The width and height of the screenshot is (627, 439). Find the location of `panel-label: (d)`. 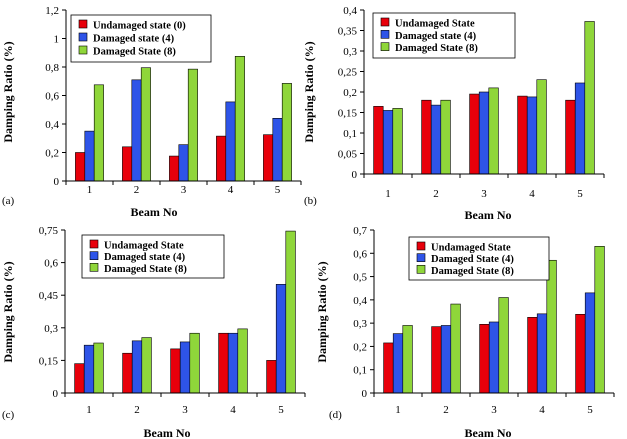

panel-label: (d) is located at coordinates (335, 415).